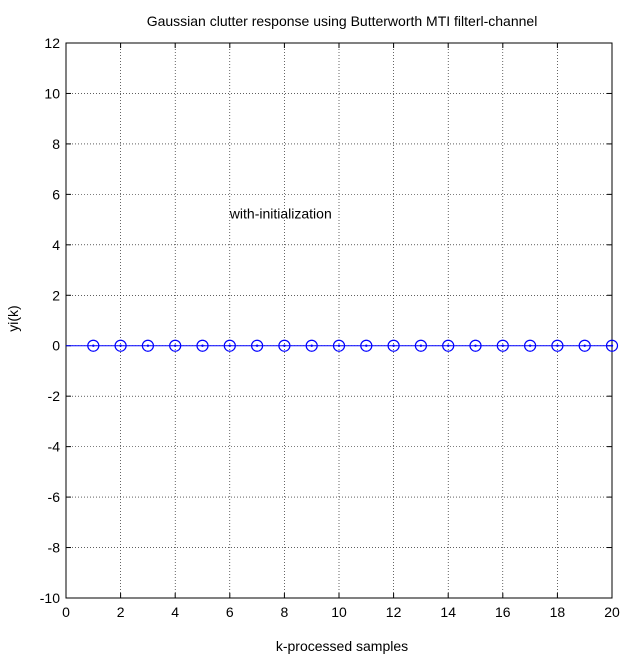  What do you see at coordinates (56, 346) in the screenshot?
I see `y-tick-label: 0` at bounding box center [56, 346].